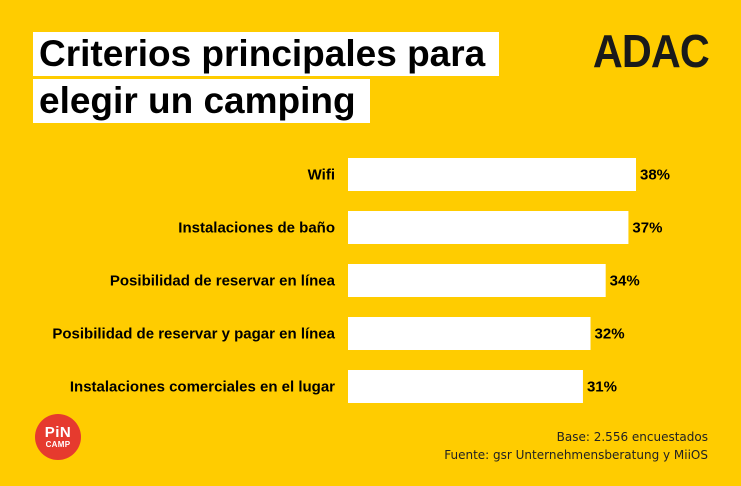 The image size is (741, 486). What do you see at coordinates (256, 228) in the screenshot?
I see `category-label-1: Instalaciones de baño` at bounding box center [256, 228].